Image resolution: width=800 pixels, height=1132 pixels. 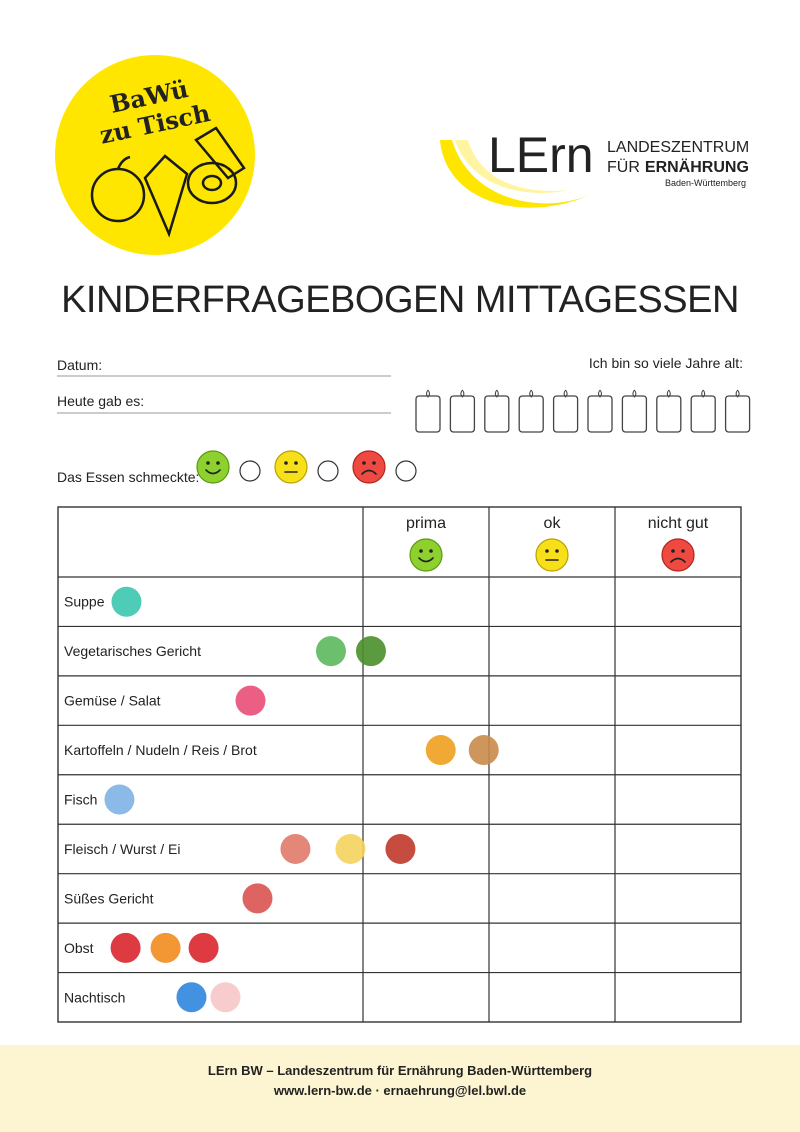 I want to click on footer-band, so click(x=400, y=1088).